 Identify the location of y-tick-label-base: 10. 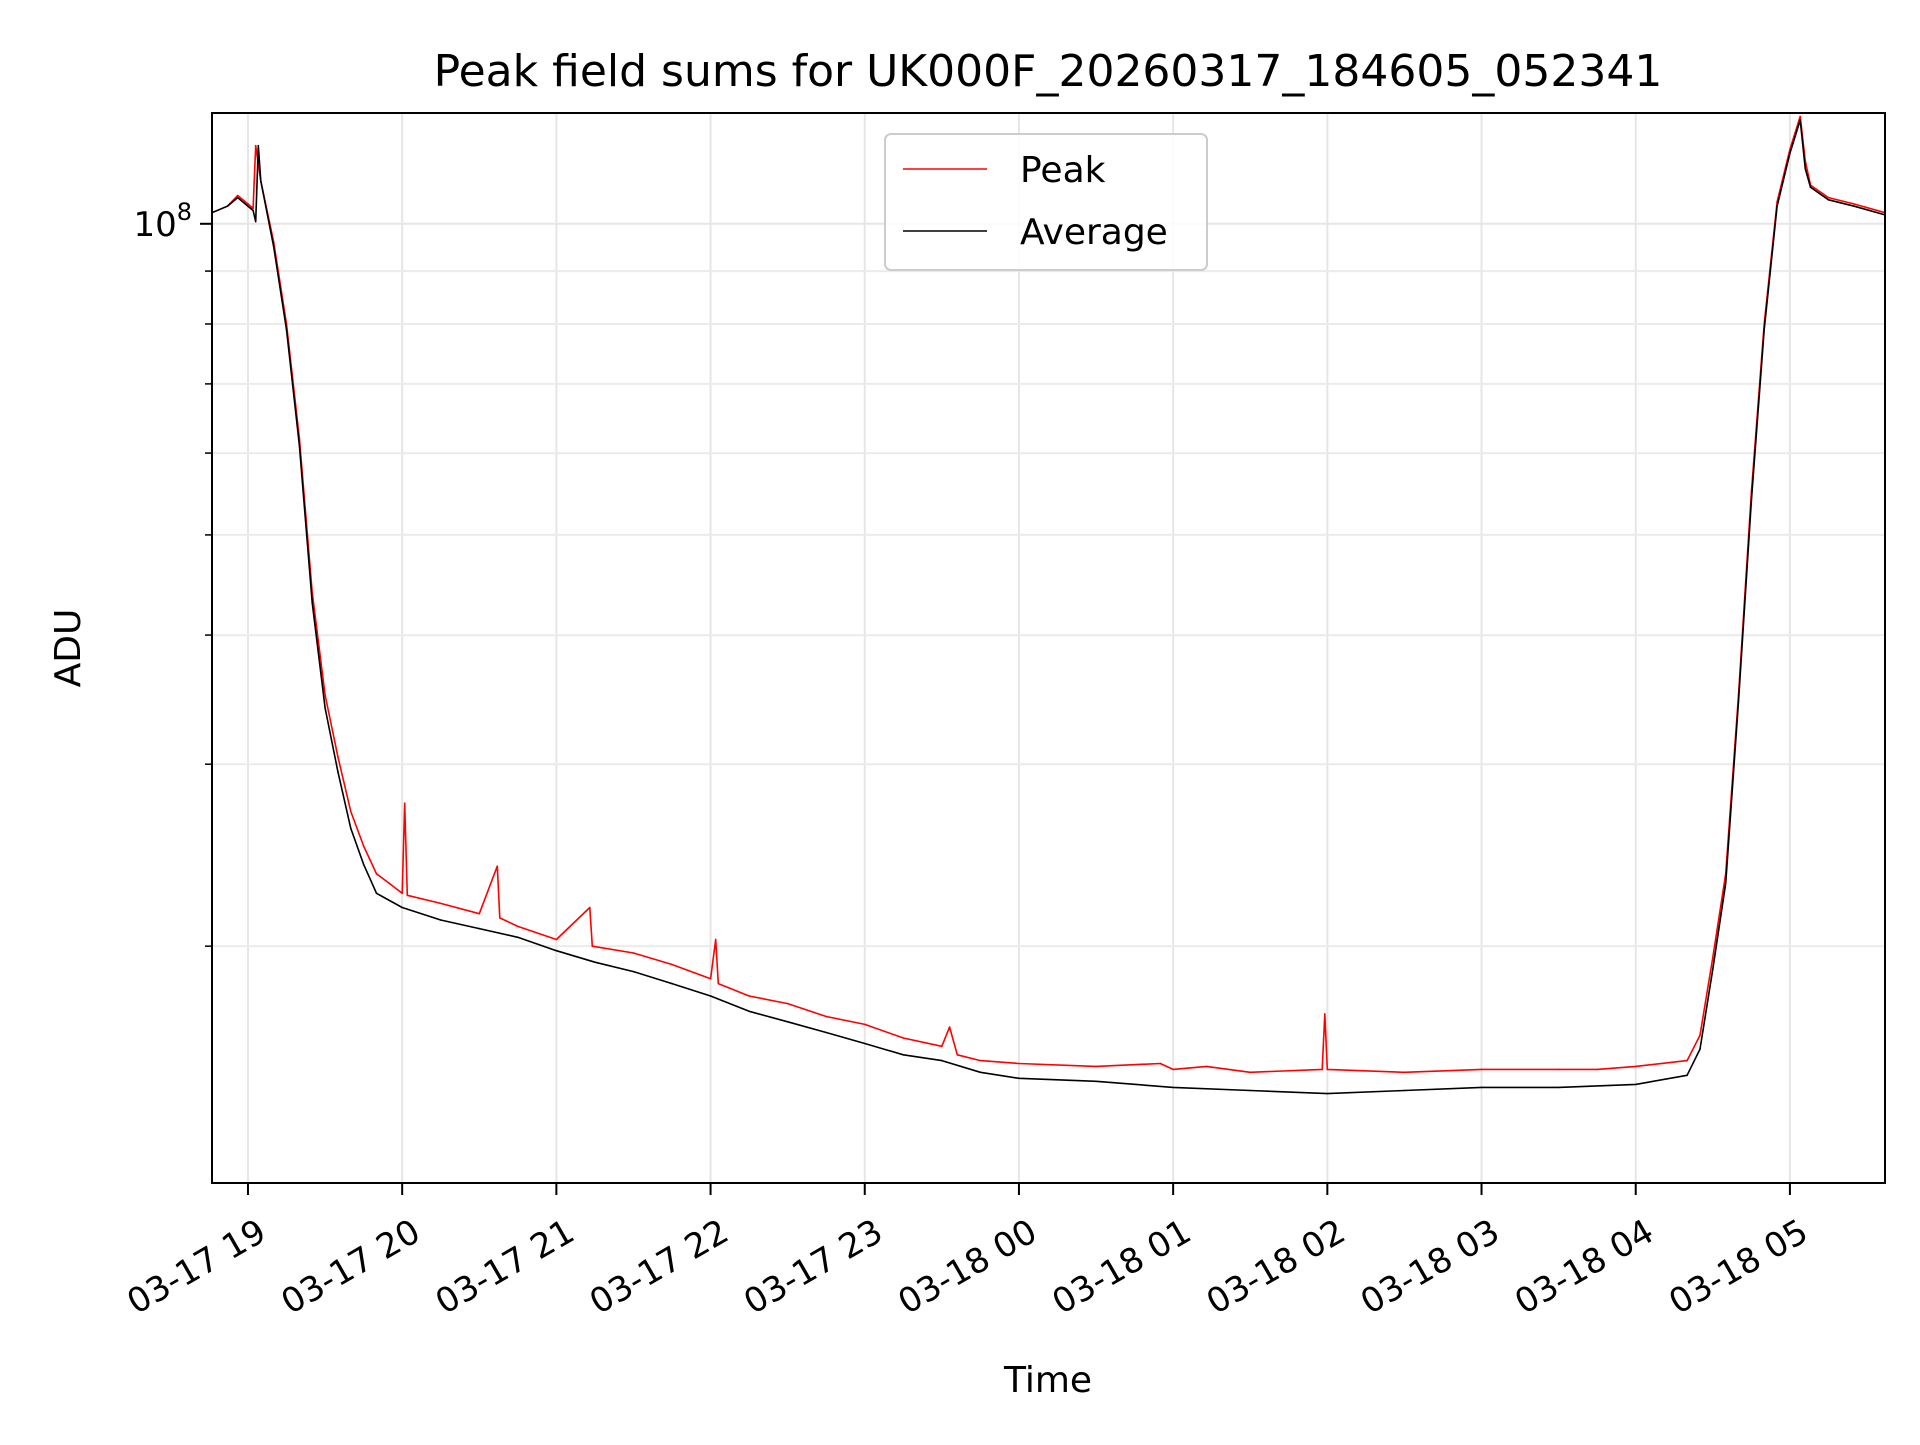
(154, 225).